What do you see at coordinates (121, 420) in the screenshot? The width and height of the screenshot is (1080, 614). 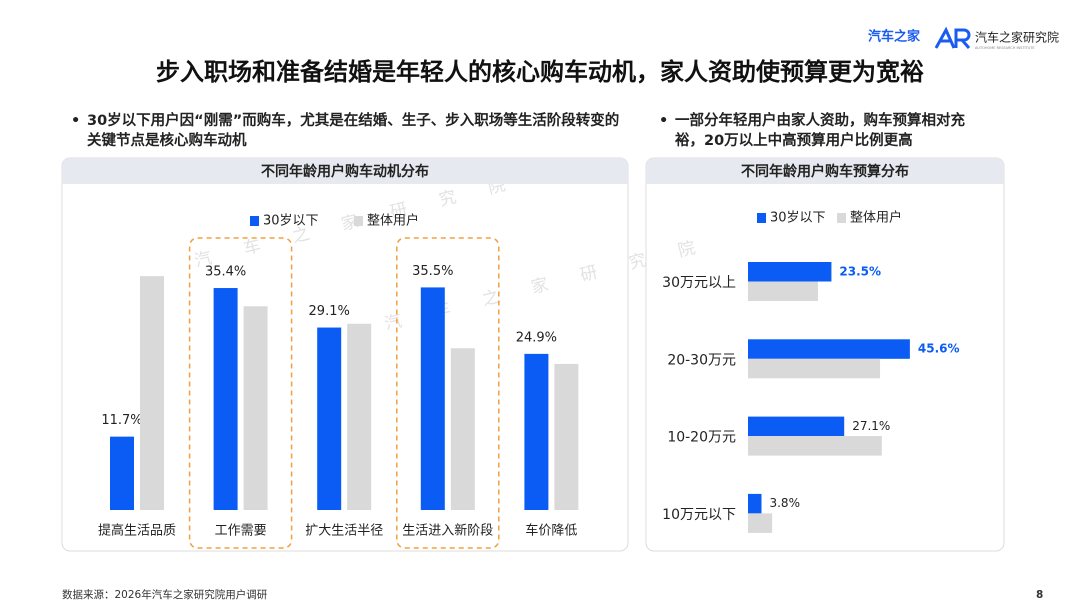 I see `data-label: 11.7%` at bounding box center [121, 420].